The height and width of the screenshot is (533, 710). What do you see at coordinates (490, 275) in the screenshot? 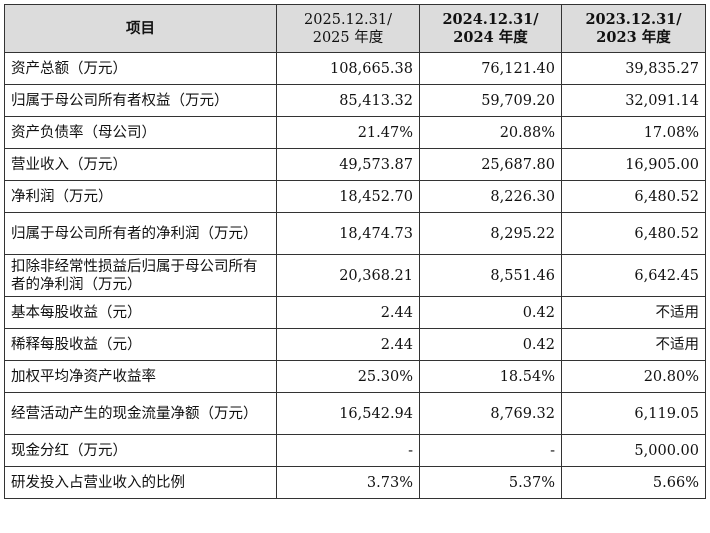
I see `cell-2024: 8,551.46` at bounding box center [490, 275].